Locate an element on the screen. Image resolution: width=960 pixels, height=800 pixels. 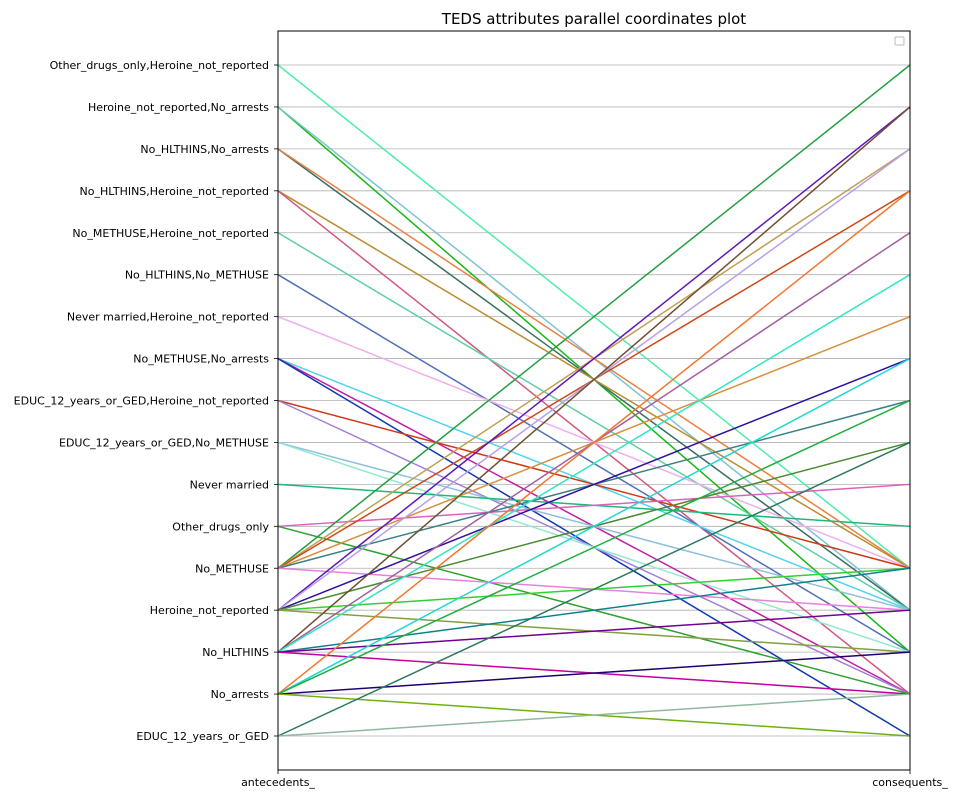
y-tick-label: No_METHUSE,Heroine_not_reported is located at coordinates (170, 233).